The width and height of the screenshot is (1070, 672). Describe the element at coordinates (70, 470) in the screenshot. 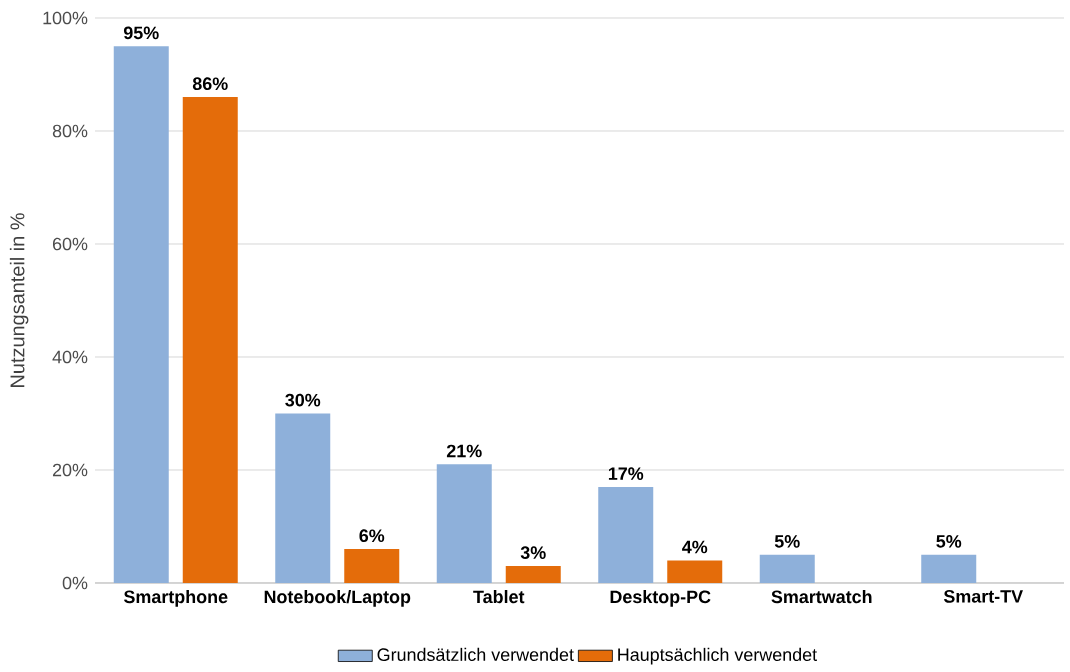

I see `y-tick-label: 20%` at that location.